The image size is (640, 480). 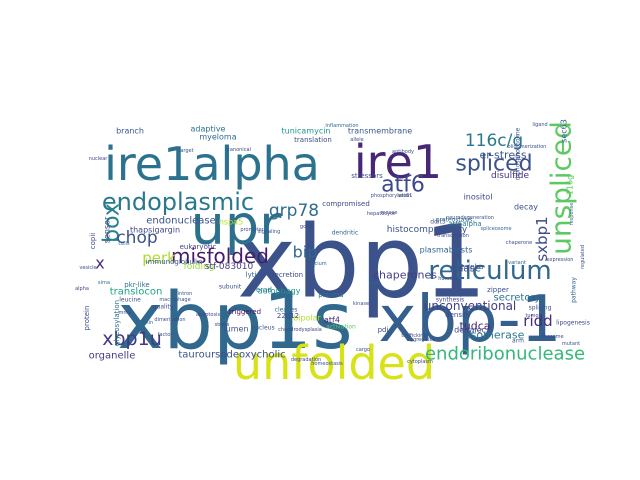 What do you see at coordinates (87, 318) in the screenshot?
I see `cloud-word: protein` at bounding box center [87, 318].